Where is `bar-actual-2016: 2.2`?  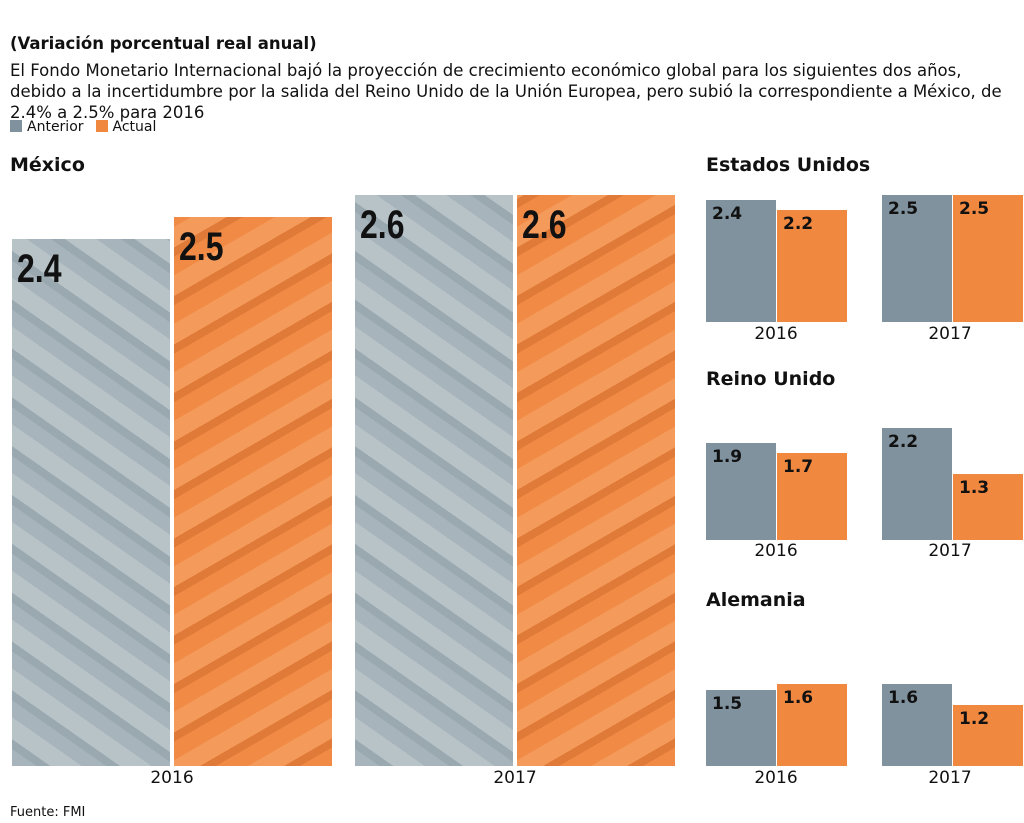 bar-actual-2016: 2.2 is located at coordinates (812, 265).